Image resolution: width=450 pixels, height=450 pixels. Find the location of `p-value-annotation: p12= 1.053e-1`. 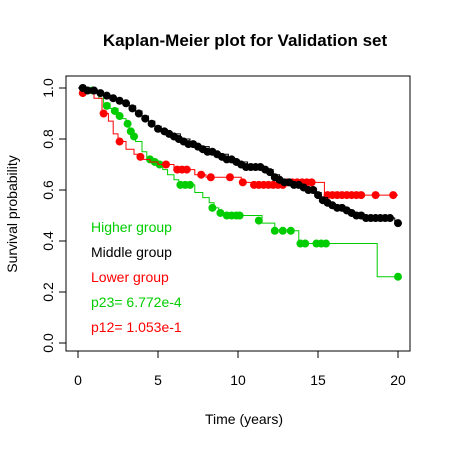

p-value-annotation: p12= 1.053e-1 is located at coordinates (136, 327).